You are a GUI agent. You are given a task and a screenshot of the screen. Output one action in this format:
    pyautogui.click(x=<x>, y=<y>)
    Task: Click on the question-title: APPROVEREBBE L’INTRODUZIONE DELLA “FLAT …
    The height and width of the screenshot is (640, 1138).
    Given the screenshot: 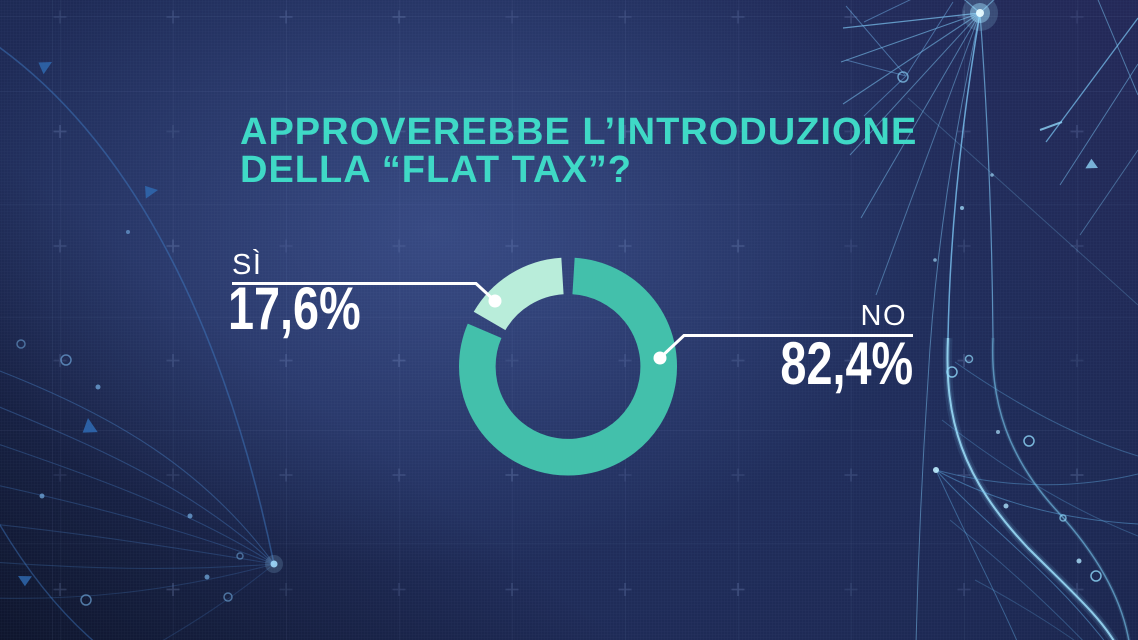 What is the action you would take?
    pyautogui.click(x=578, y=151)
    